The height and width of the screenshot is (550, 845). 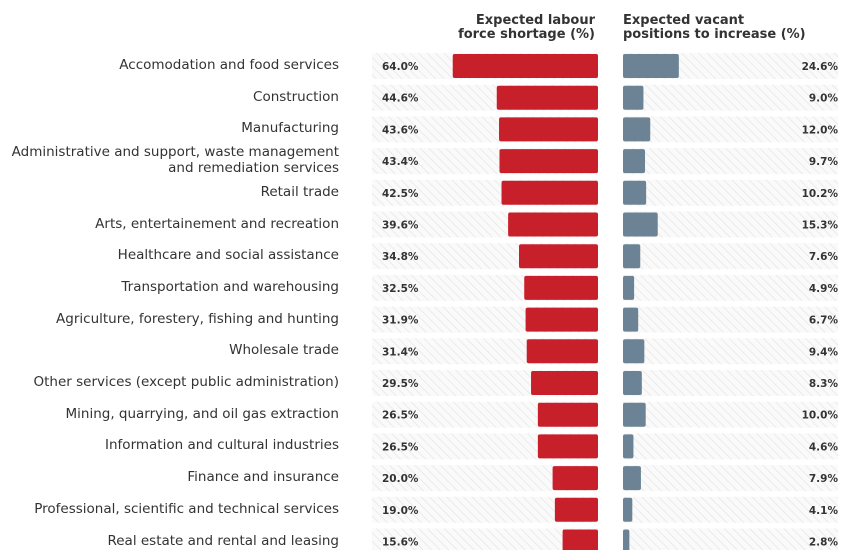 I want to click on value-label: 4.9%, so click(x=824, y=289).